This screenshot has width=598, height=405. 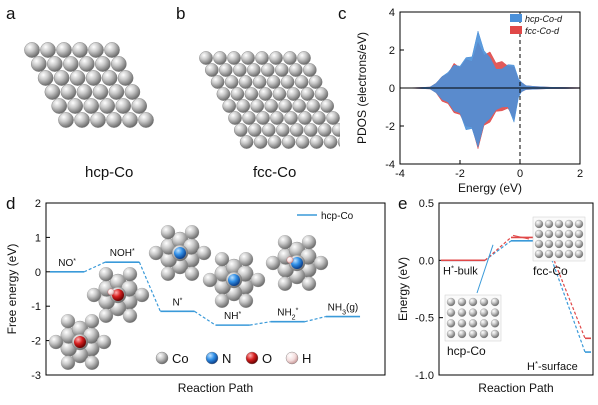 I want to click on legend-label: hcp-Co-d, so click(x=544, y=19).